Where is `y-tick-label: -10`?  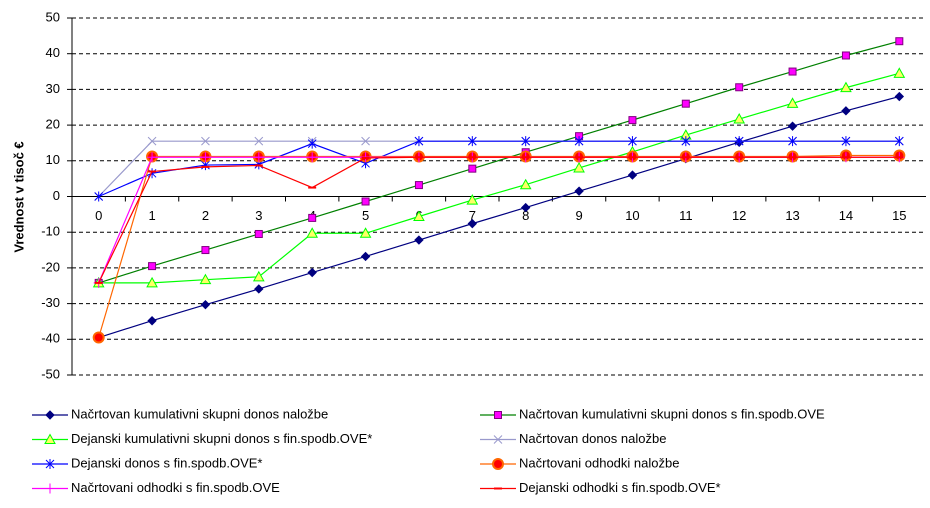 y-tick-label: -10 is located at coordinates (50, 231).